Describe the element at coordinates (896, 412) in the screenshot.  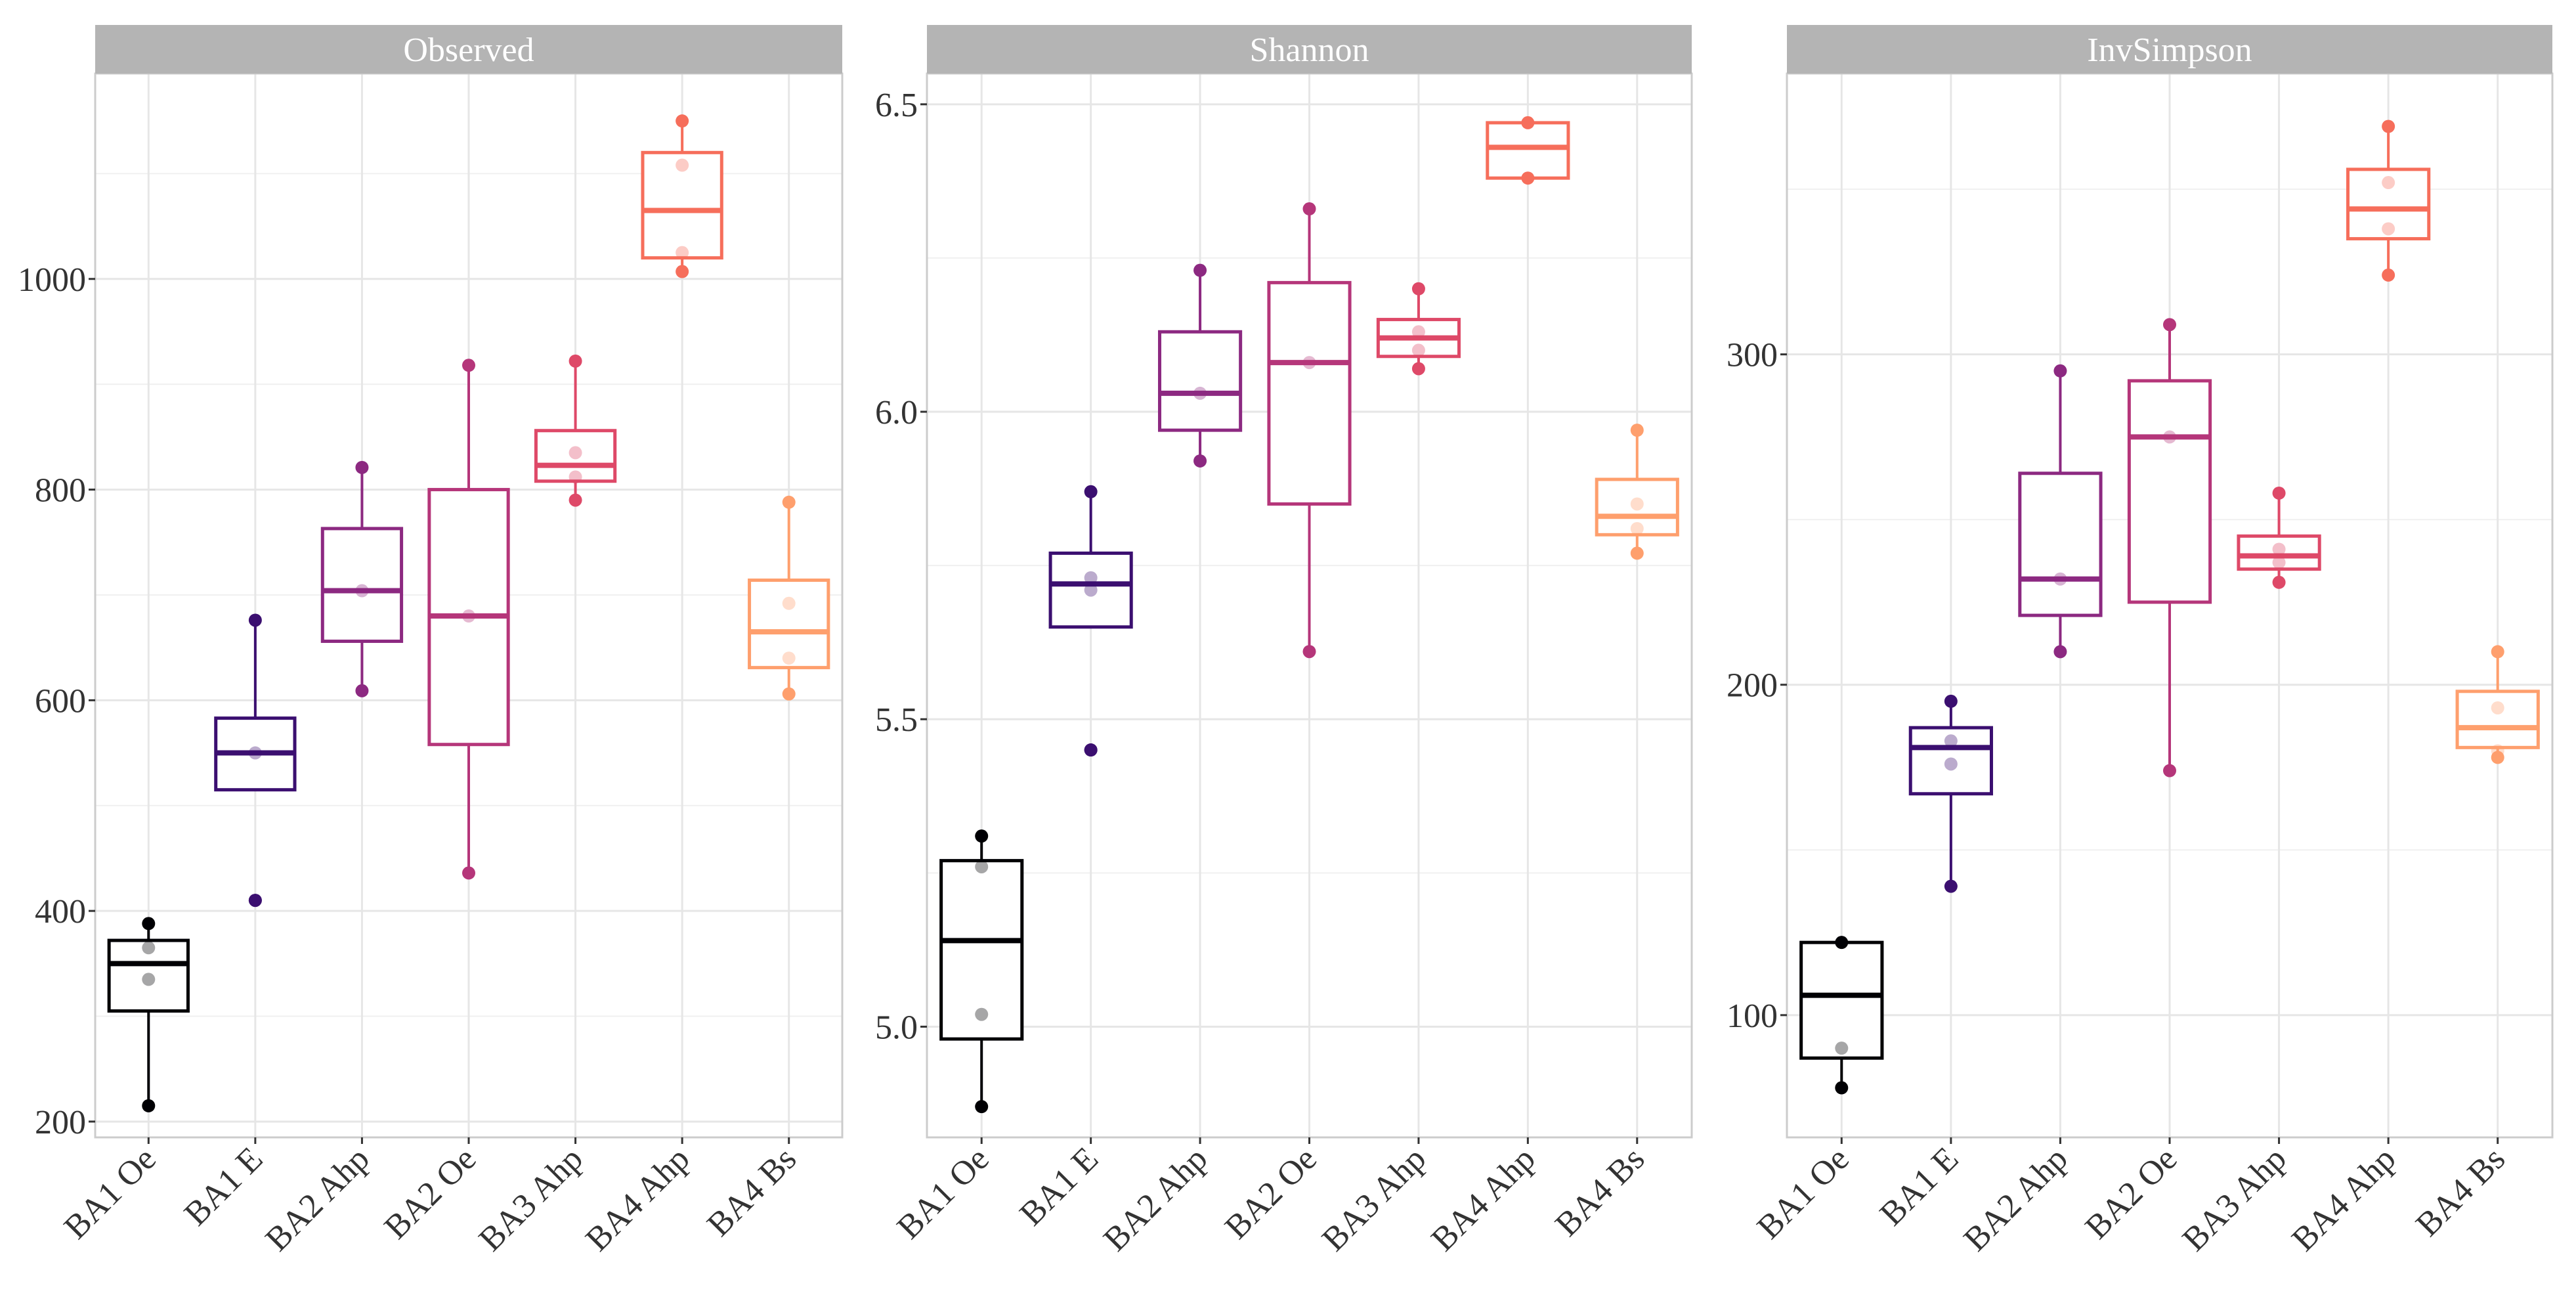
I see `y-tick-label: 6.0` at that location.